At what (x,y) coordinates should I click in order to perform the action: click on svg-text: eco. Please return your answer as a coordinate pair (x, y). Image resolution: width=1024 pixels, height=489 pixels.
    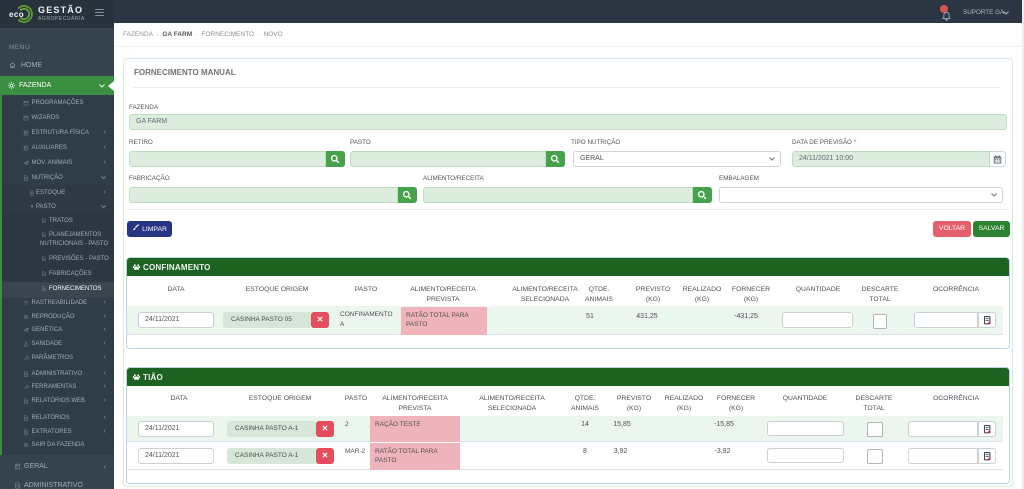
    Looking at the image, I should click on (16, 14).